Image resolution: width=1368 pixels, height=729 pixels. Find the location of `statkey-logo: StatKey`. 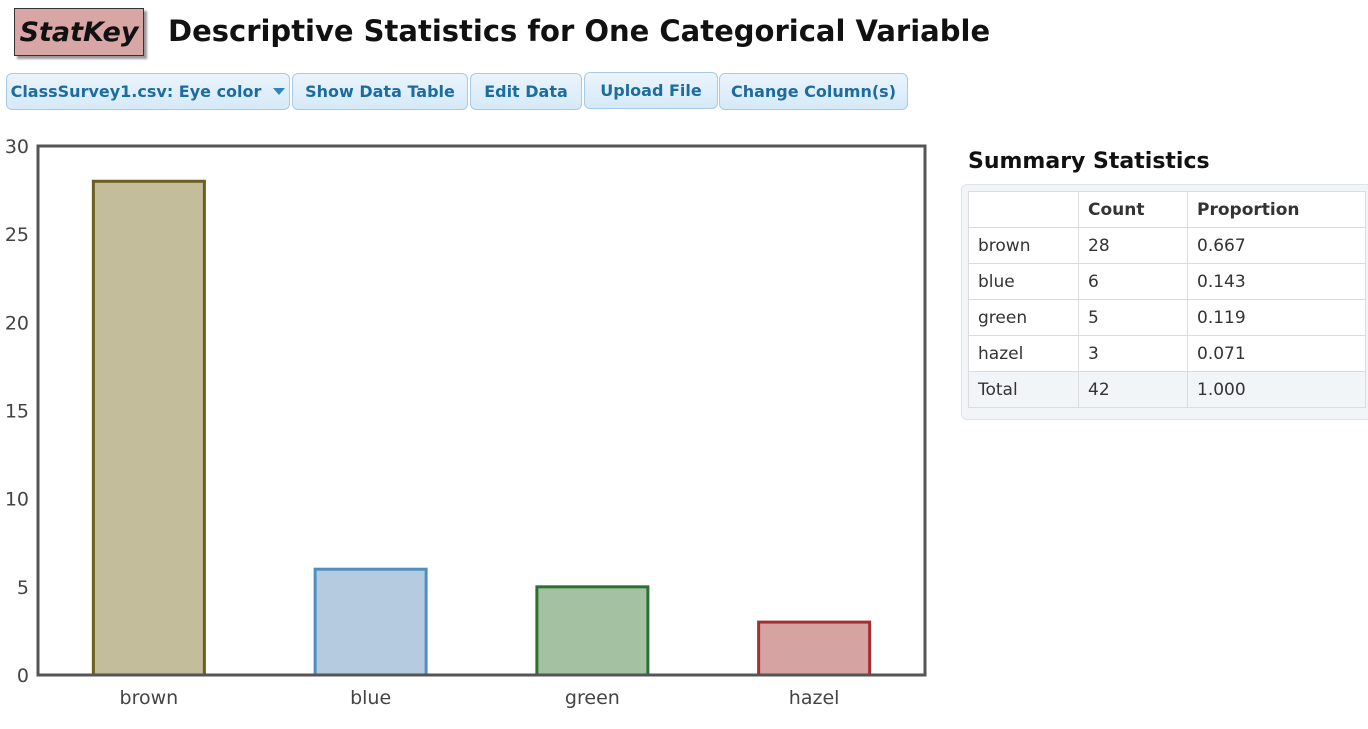

statkey-logo: StatKey is located at coordinates (79, 32).